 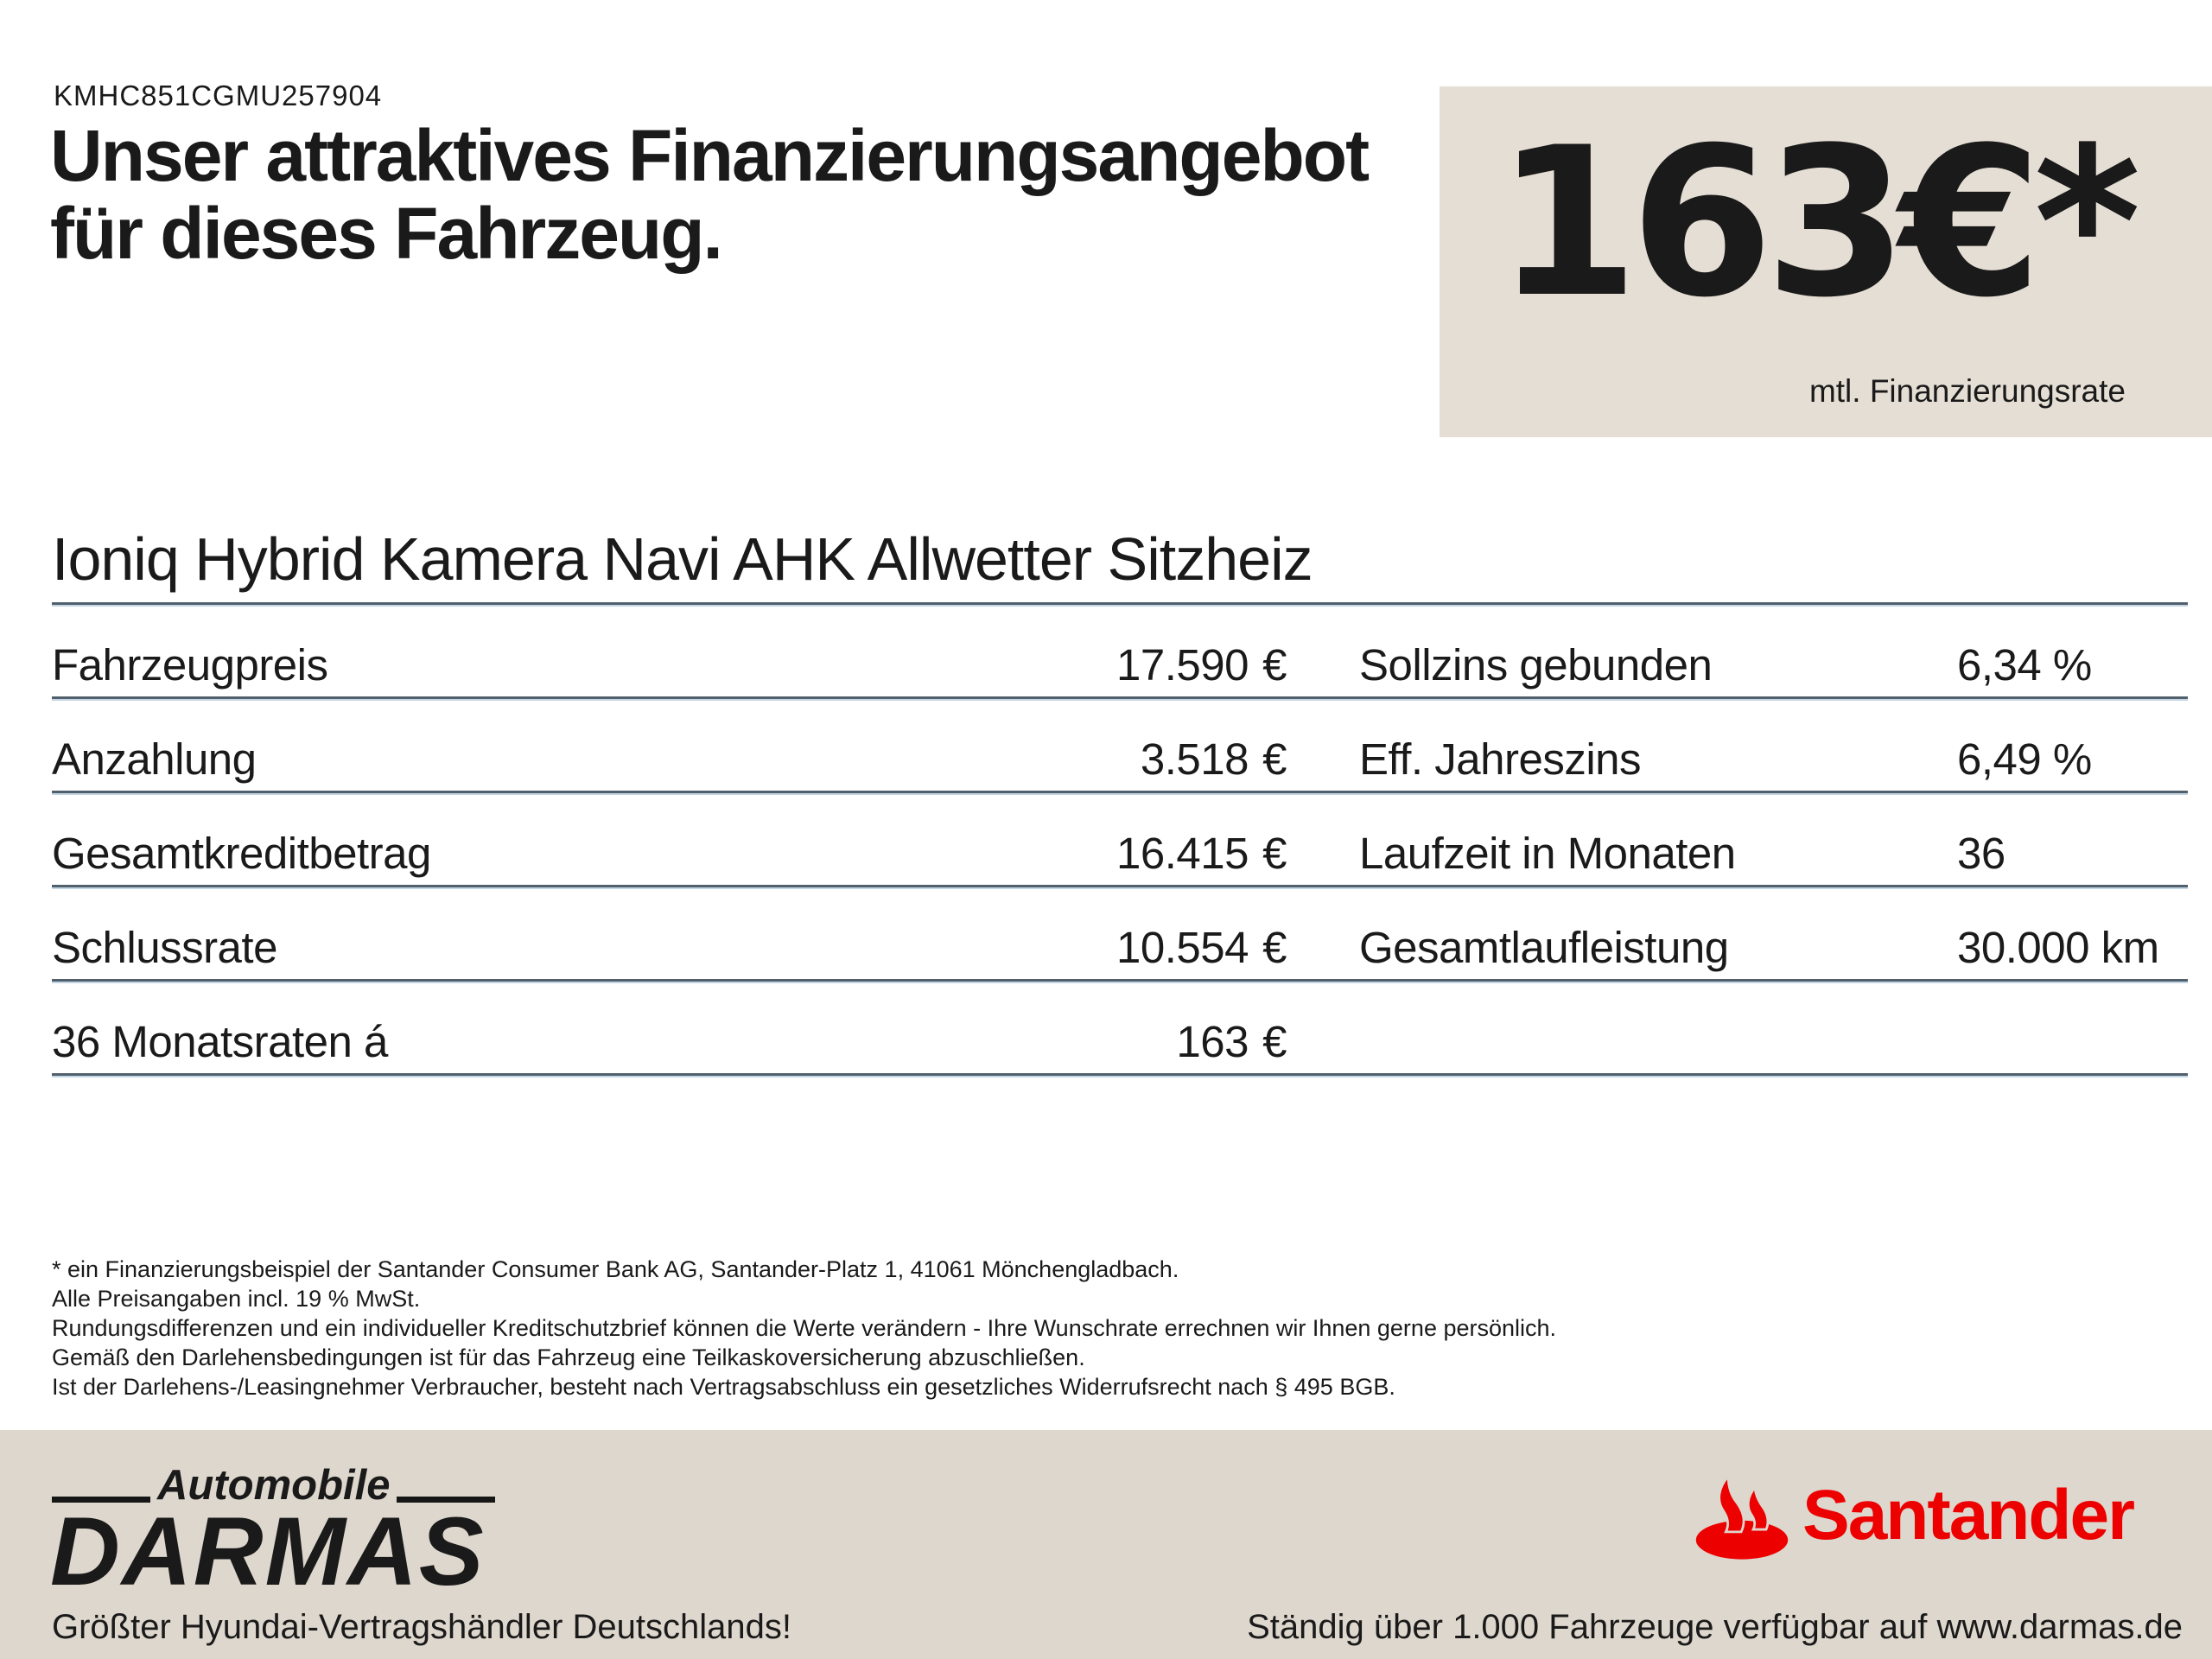 I want to click on santander-logo: Santander, so click(x=1914, y=1518).